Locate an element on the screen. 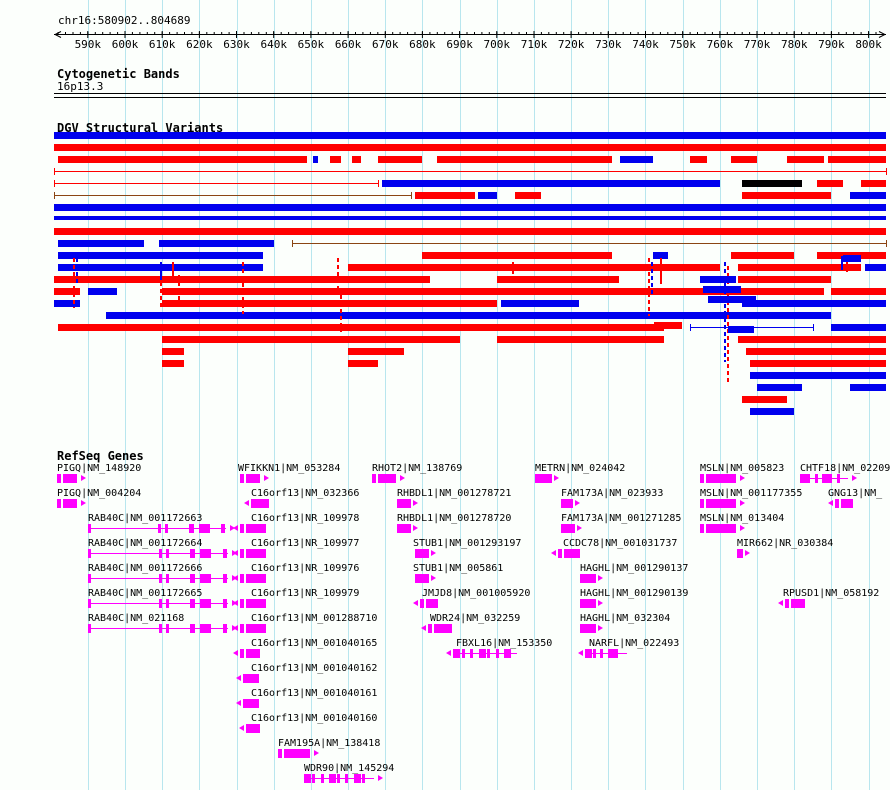 The image size is (890, 790). gene-label: C16orf13|NM_001288710 is located at coordinates (314, 618).